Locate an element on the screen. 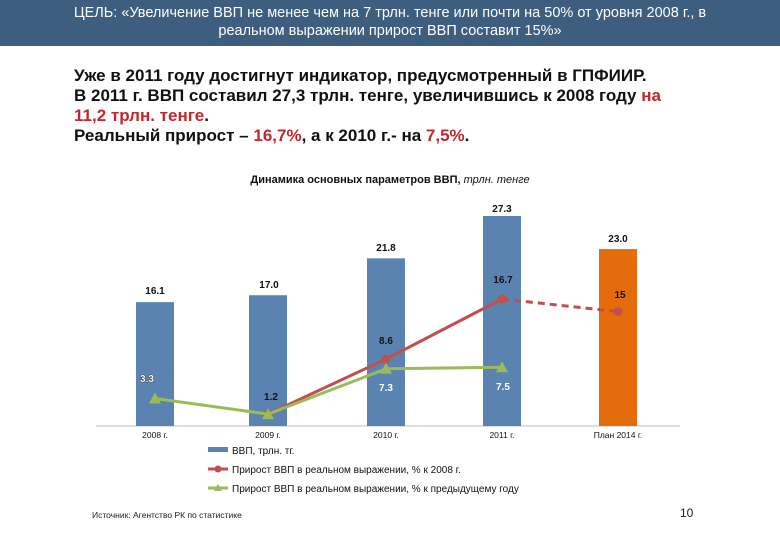 The height and width of the screenshot is (540, 780). lead-line-4-text-b: , а к 2010 г.- на is located at coordinates (363, 135).